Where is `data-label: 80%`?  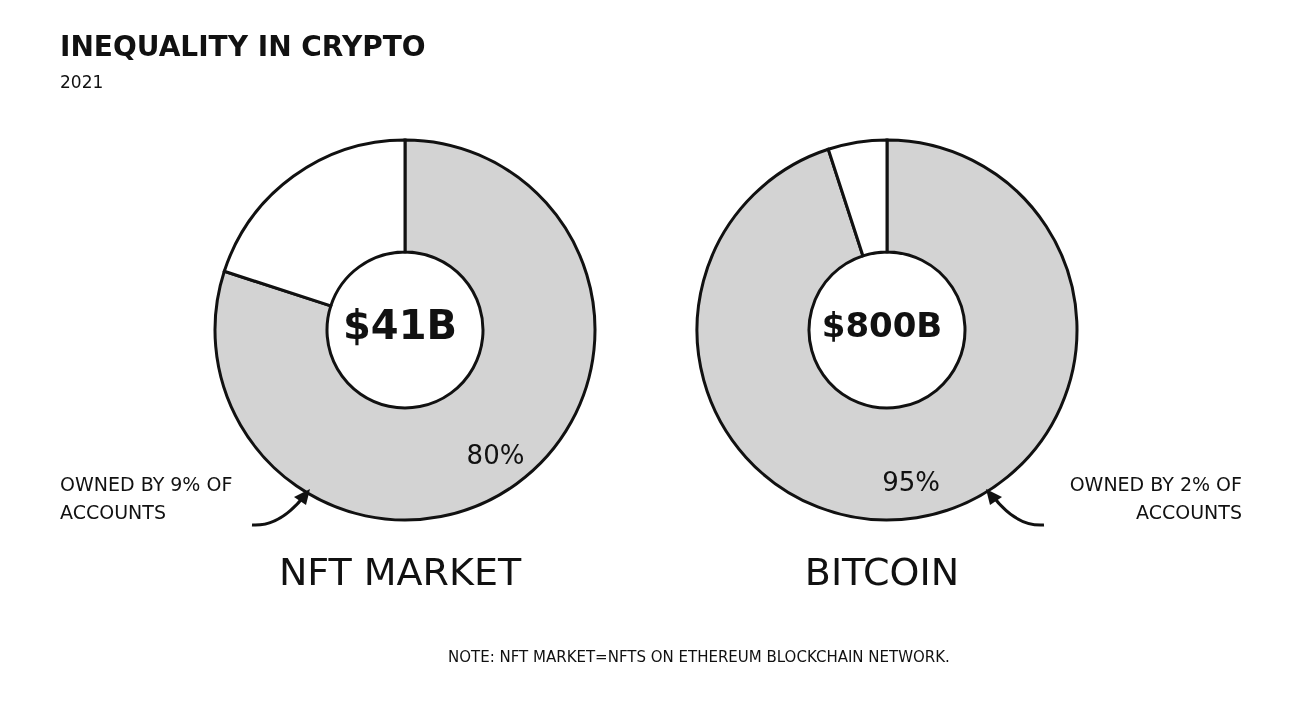
data-label: 80% is located at coordinates (495, 454).